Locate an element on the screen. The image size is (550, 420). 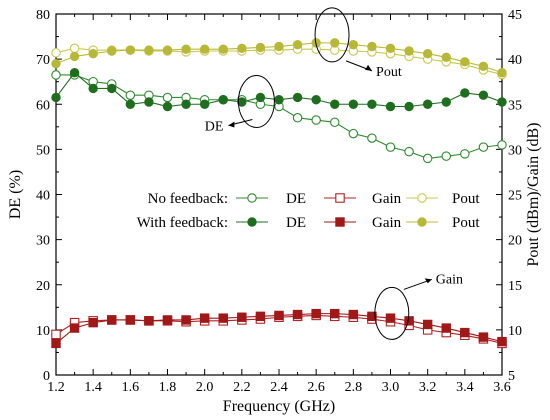
legend-entry-label: Gain is located at coordinates (387, 223).